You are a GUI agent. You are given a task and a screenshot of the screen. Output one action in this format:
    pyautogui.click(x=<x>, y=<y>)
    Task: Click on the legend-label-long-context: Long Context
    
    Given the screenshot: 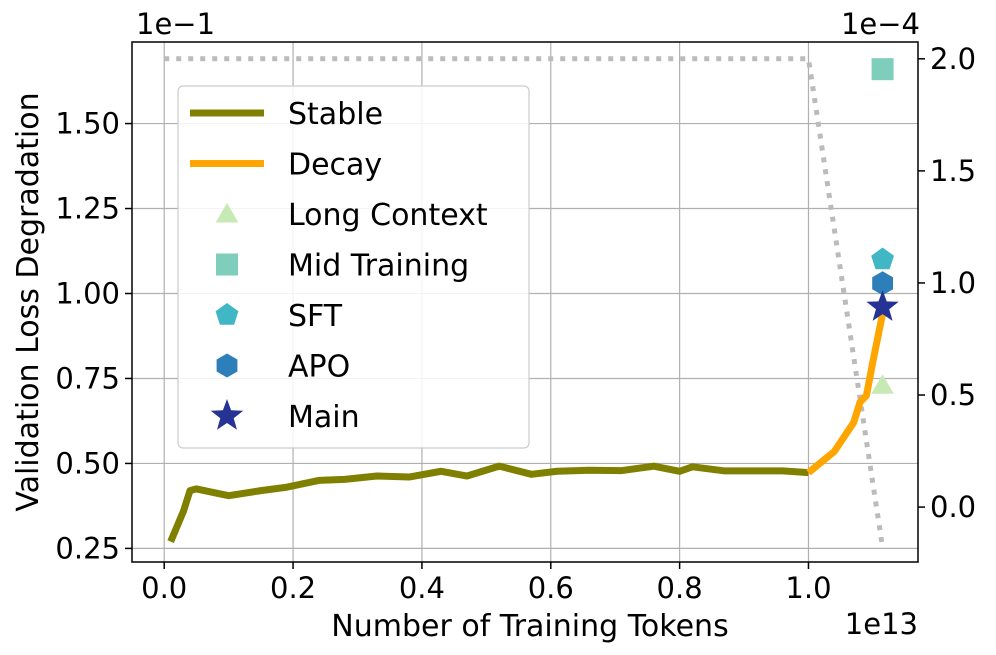 What is the action you would take?
    pyautogui.click(x=388, y=215)
    